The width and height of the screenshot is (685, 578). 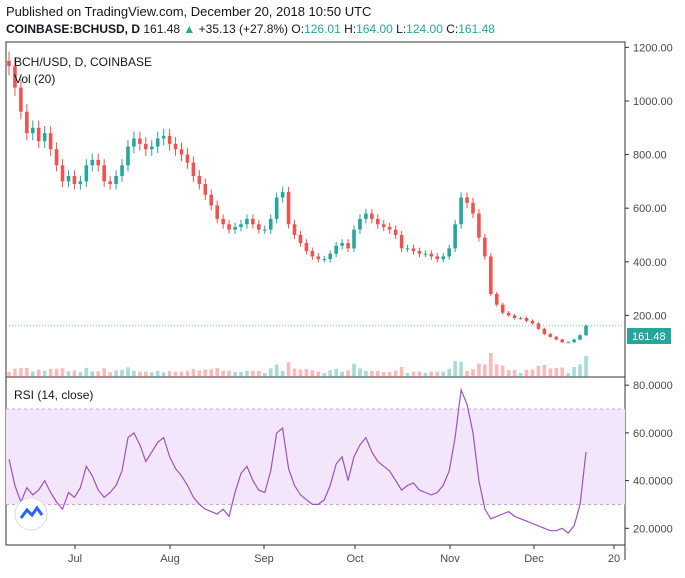 What do you see at coordinates (650, 156) in the screenshot?
I see `price-tick-label: 800.00` at bounding box center [650, 156].